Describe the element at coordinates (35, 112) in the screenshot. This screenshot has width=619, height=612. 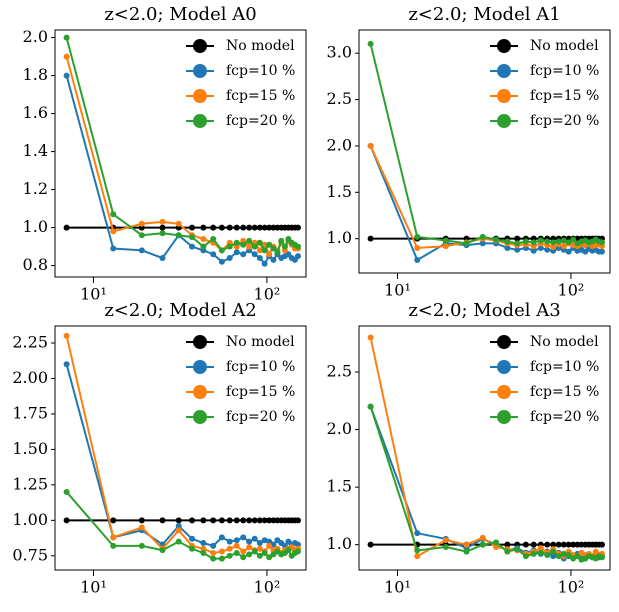
I see `y-tick-label: 1.6` at that location.